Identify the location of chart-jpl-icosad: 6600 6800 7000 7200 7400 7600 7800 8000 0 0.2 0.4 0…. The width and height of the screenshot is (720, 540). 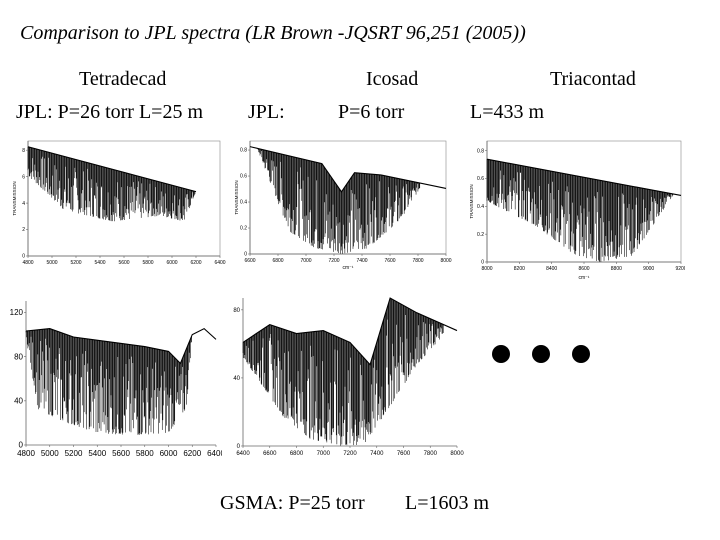
(342, 202).